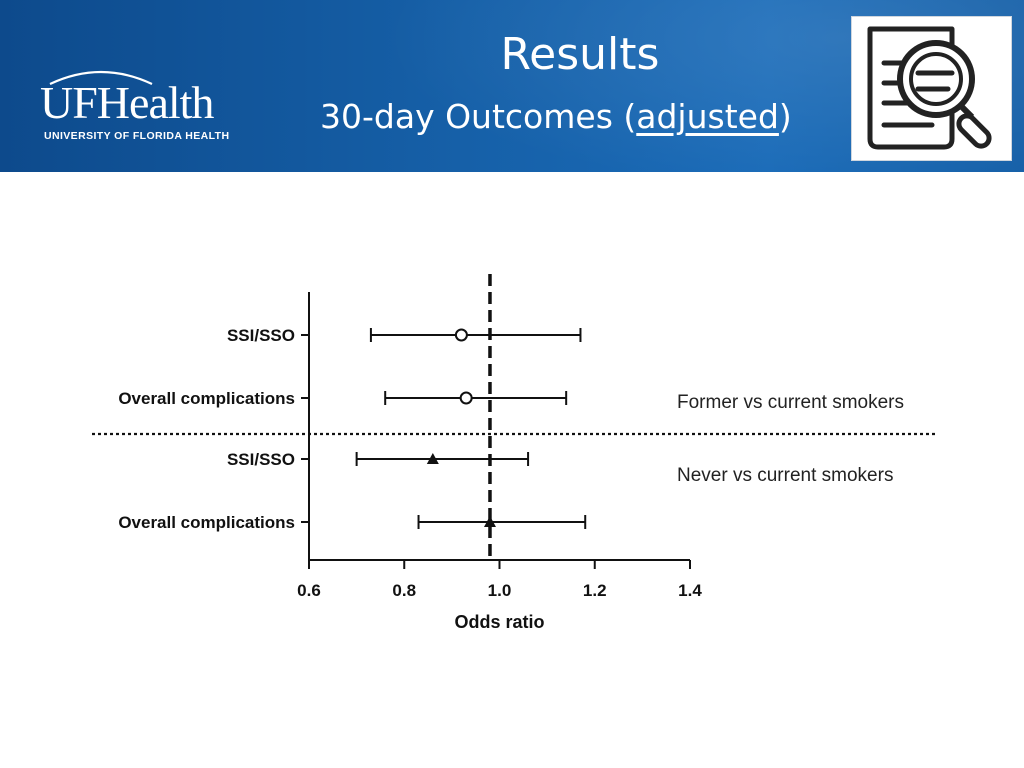 This screenshot has height=768, width=1024. What do you see at coordinates (785, 475) in the screenshot?
I see `group-label: Never vs current smokers` at bounding box center [785, 475].